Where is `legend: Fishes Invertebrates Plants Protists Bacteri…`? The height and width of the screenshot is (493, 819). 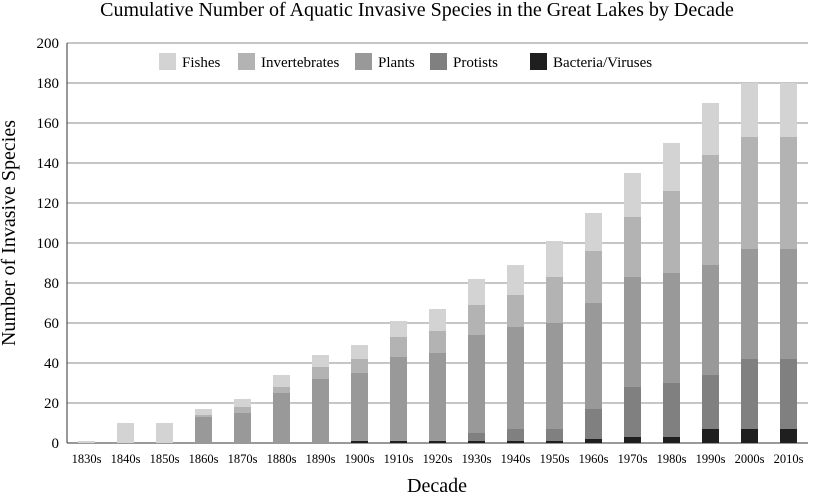 legend: Fishes Invertebrates Plants Protists Bacteri… is located at coordinates (405, 62).